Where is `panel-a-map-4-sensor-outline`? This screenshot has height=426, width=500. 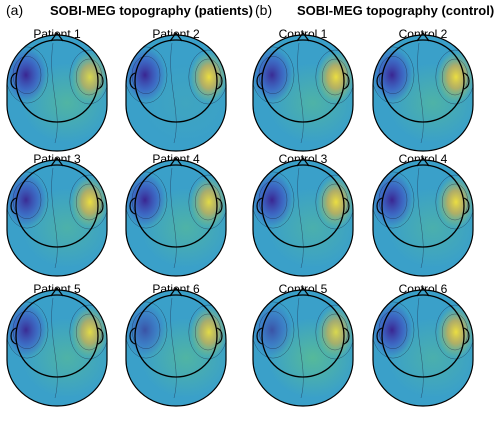
panel-a-map-4-sensor-outline is located at coordinates (176, 218).